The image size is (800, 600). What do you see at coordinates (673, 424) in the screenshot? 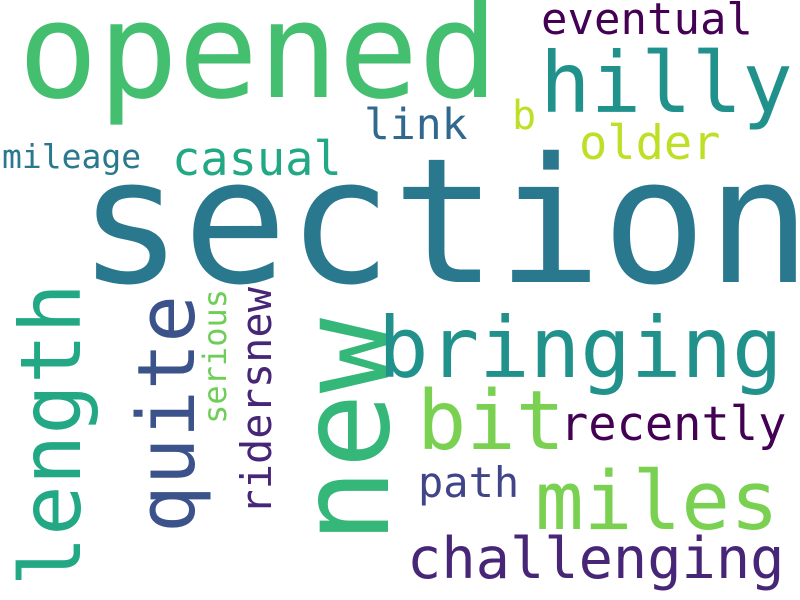
I see `word-recently: recently` at bounding box center [673, 424].